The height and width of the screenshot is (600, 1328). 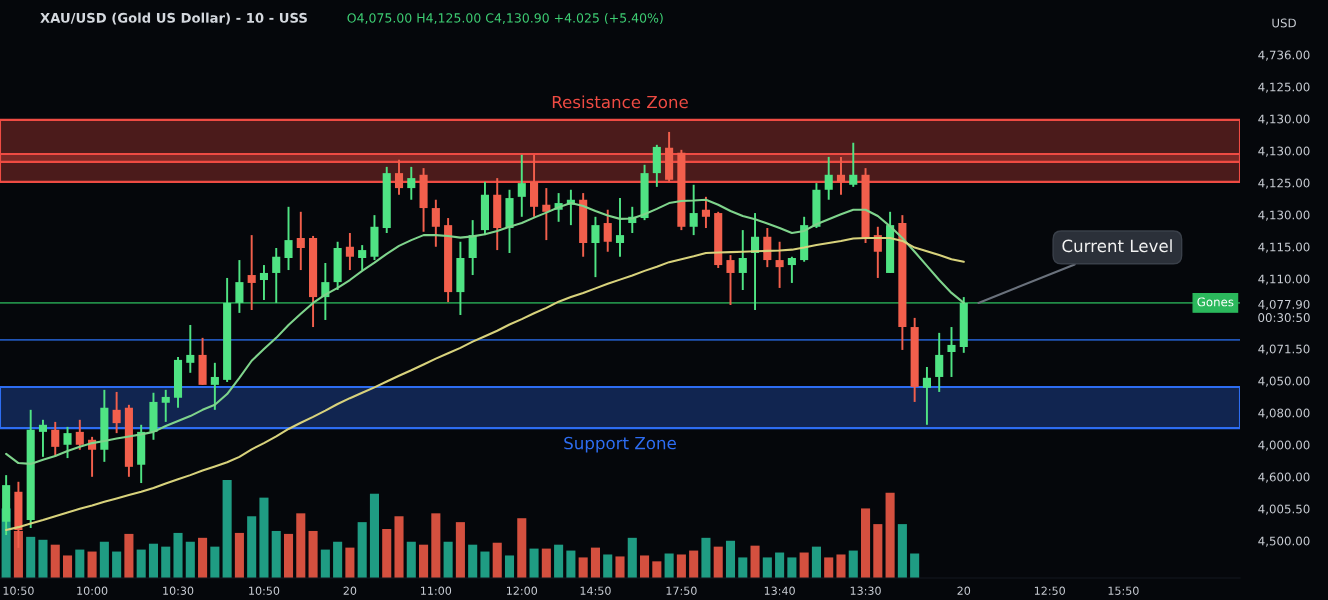 What do you see at coordinates (865, 590) in the screenshot?
I see `x-tick-label: 13:30` at bounding box center [865, 590].